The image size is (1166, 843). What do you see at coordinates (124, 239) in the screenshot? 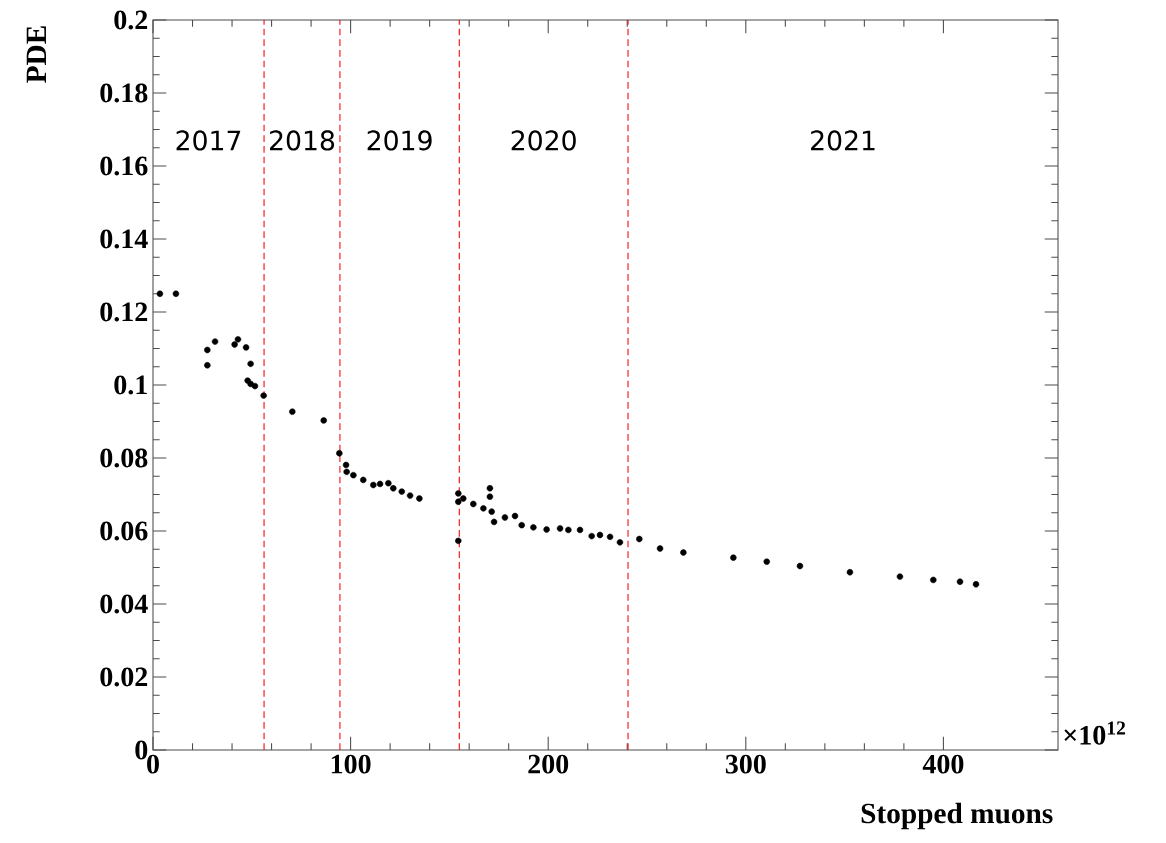
I see `y-tick-label: 0.14` at bounding box center [124, 239].